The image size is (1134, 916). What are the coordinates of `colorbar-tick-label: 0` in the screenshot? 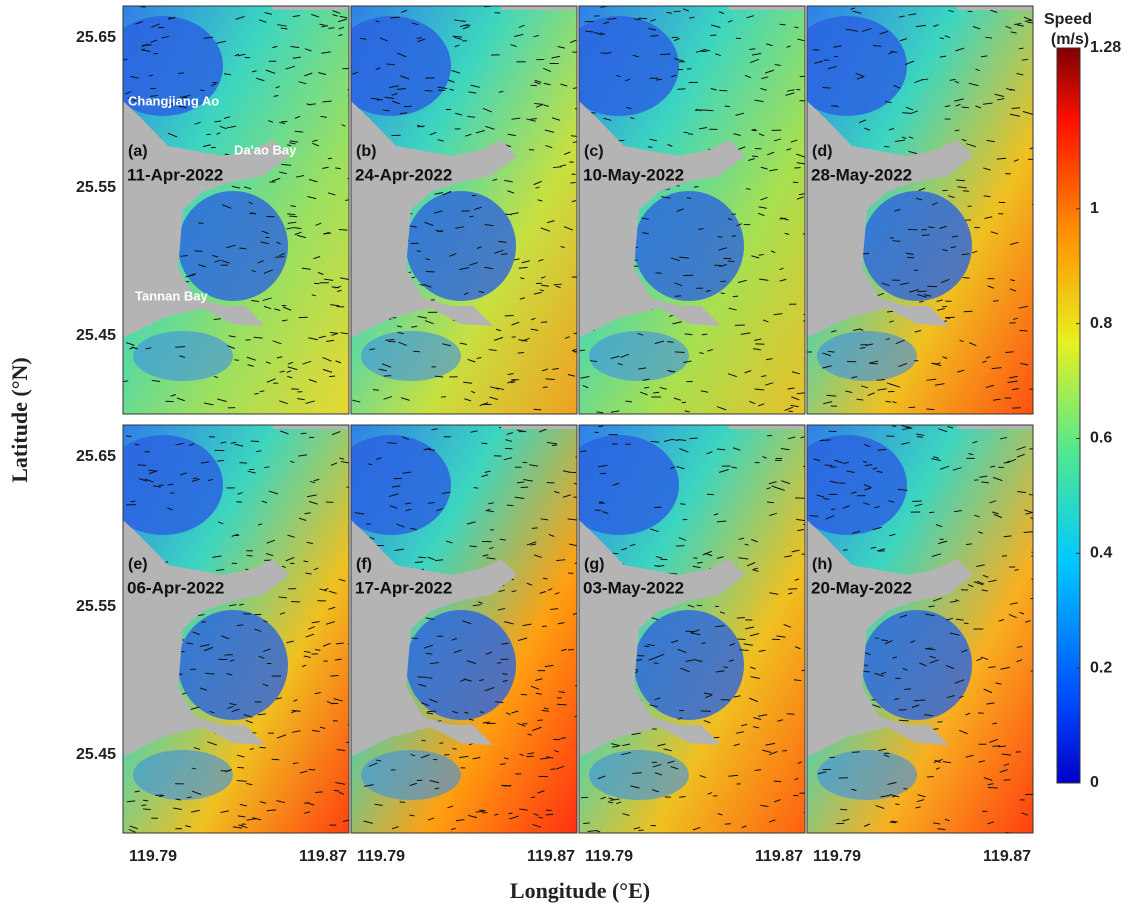 It's located at (1094, 782).